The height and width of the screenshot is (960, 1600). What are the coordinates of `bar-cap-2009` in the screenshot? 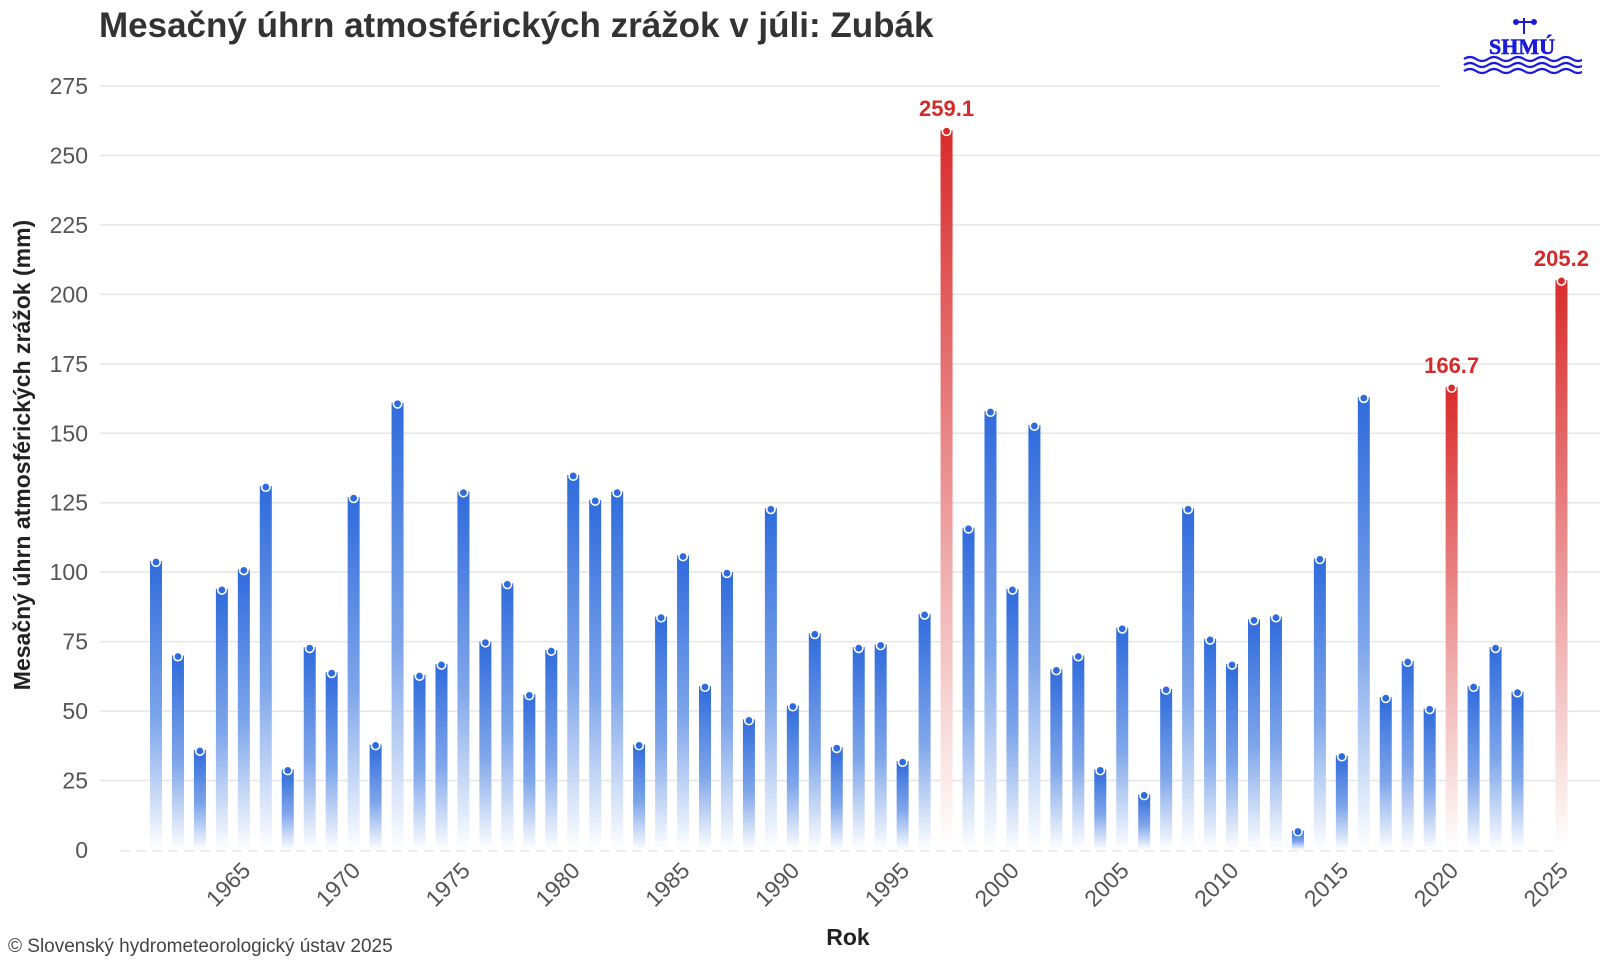 It's located at (1210, 639).